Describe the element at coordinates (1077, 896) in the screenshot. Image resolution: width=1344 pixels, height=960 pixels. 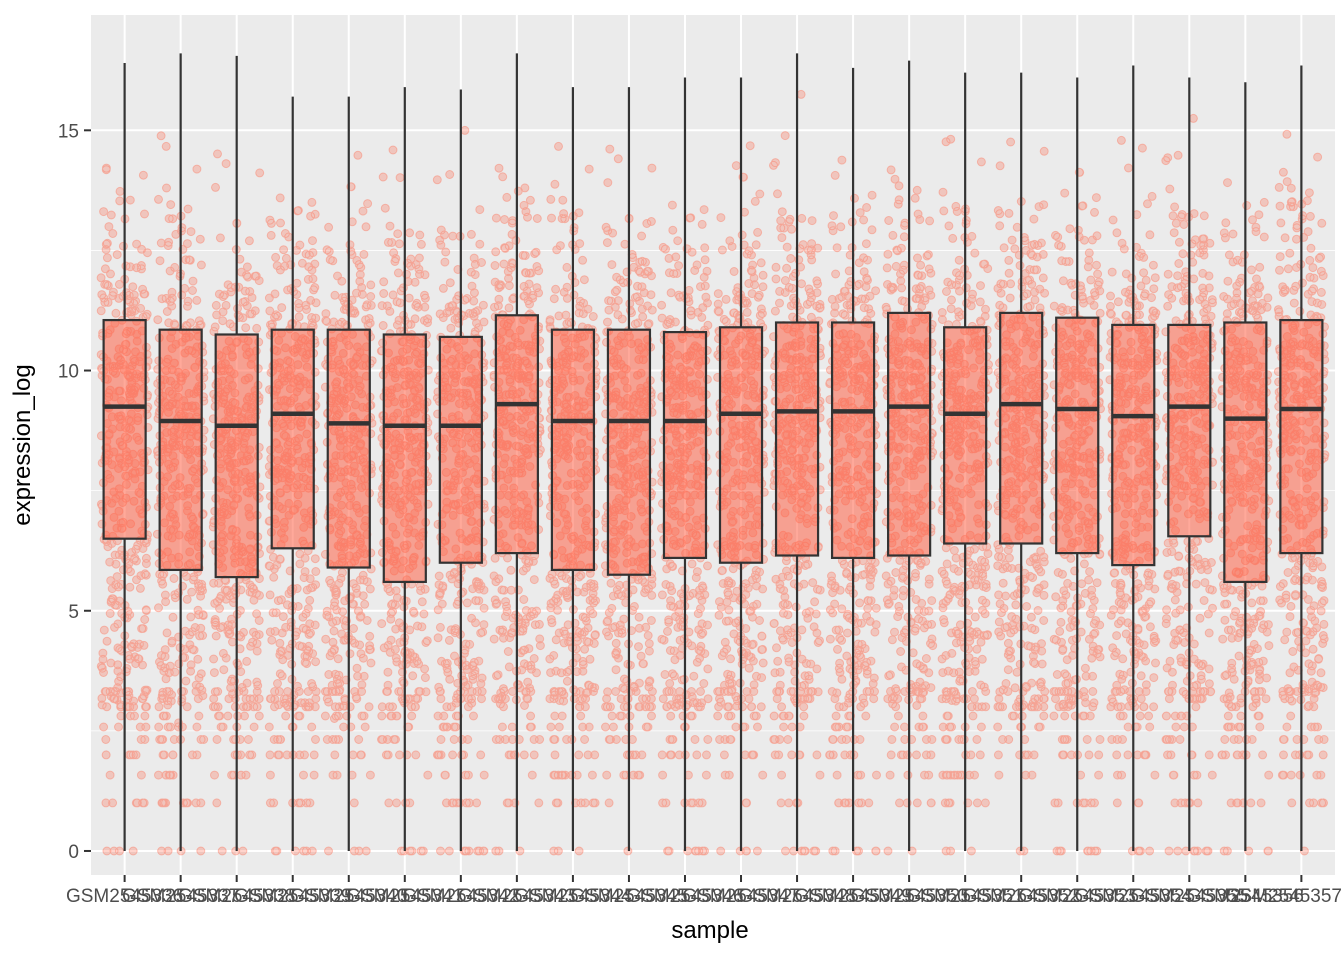
I see `x-tick-label: GSM2545353` at that location.